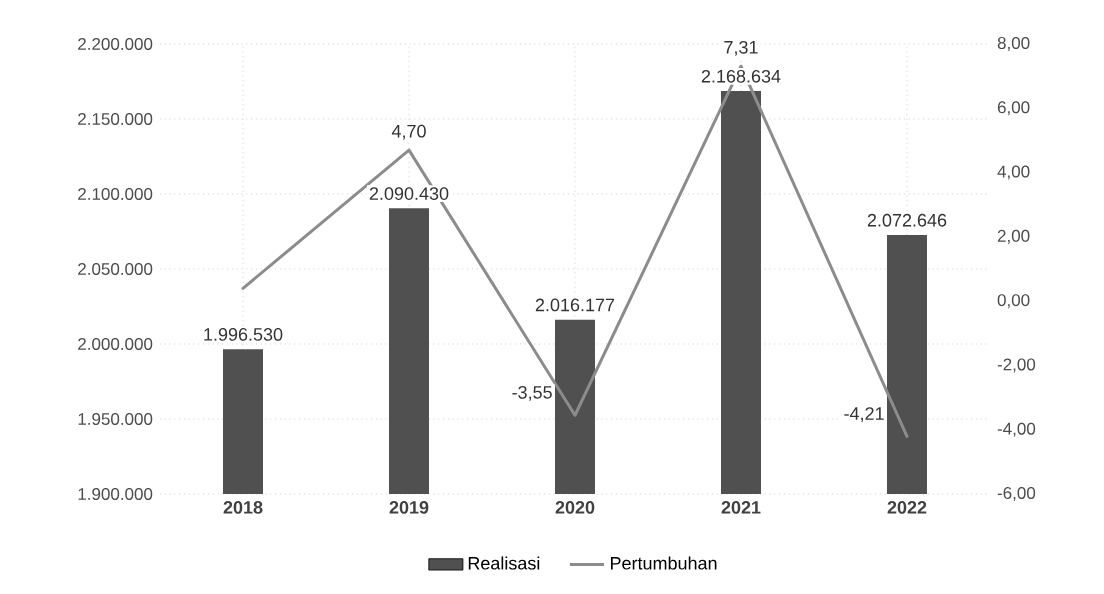 The height and width of the screenshot is (594, 1104). Describe the element at coordinates (243, 334) in the screenshot. I see `data-label: 1.996.530` at that location.